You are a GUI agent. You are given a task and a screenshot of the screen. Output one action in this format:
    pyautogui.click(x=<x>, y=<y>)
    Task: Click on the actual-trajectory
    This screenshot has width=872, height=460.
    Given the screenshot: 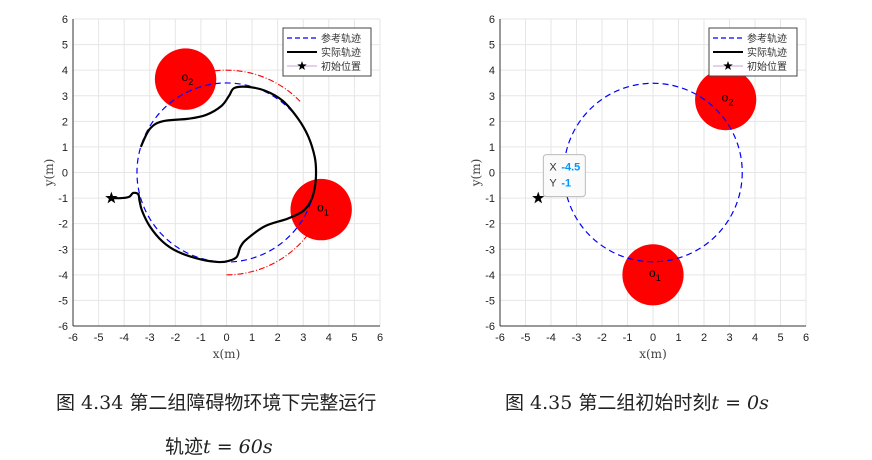 What is the action you would take?
    pyautogui.click(x=214, y=174)
    